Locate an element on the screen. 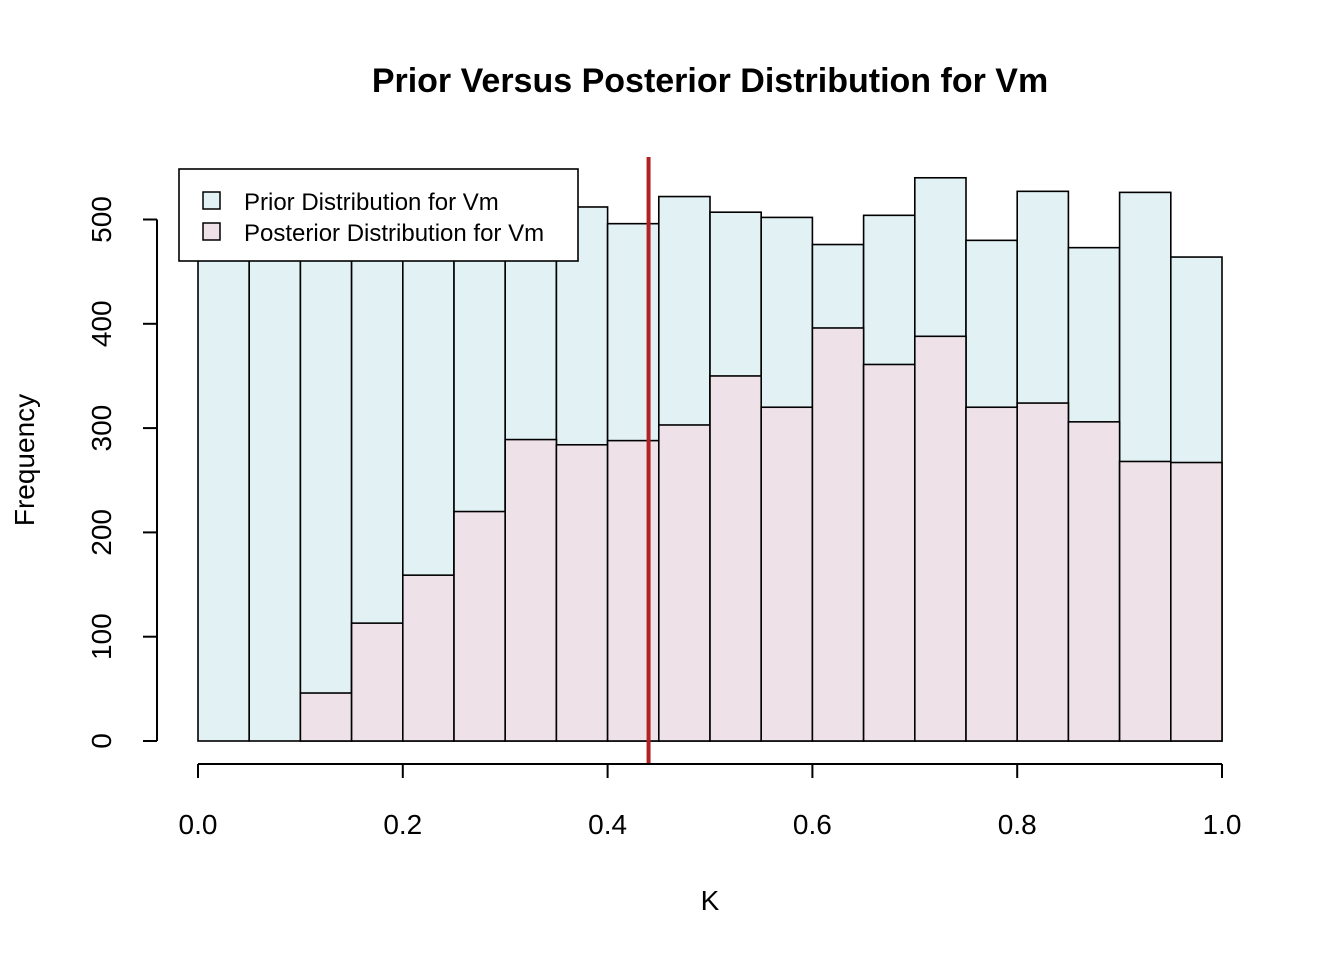 Image resolution: width=1344 pixels, height=960 pixels. legend-swatch-prior is located at coordinates (211, 200).